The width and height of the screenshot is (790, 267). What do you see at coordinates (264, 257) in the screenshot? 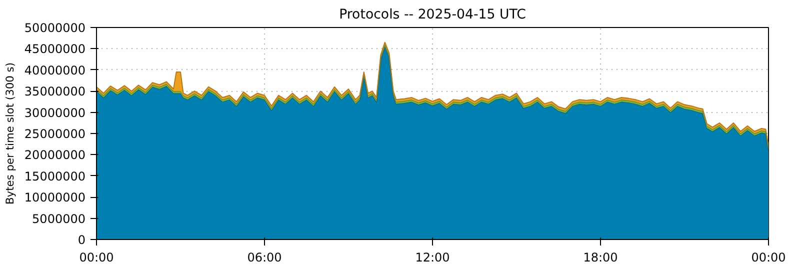
I see `x-tick-label: 06:00` at bounding box center [264, 257].